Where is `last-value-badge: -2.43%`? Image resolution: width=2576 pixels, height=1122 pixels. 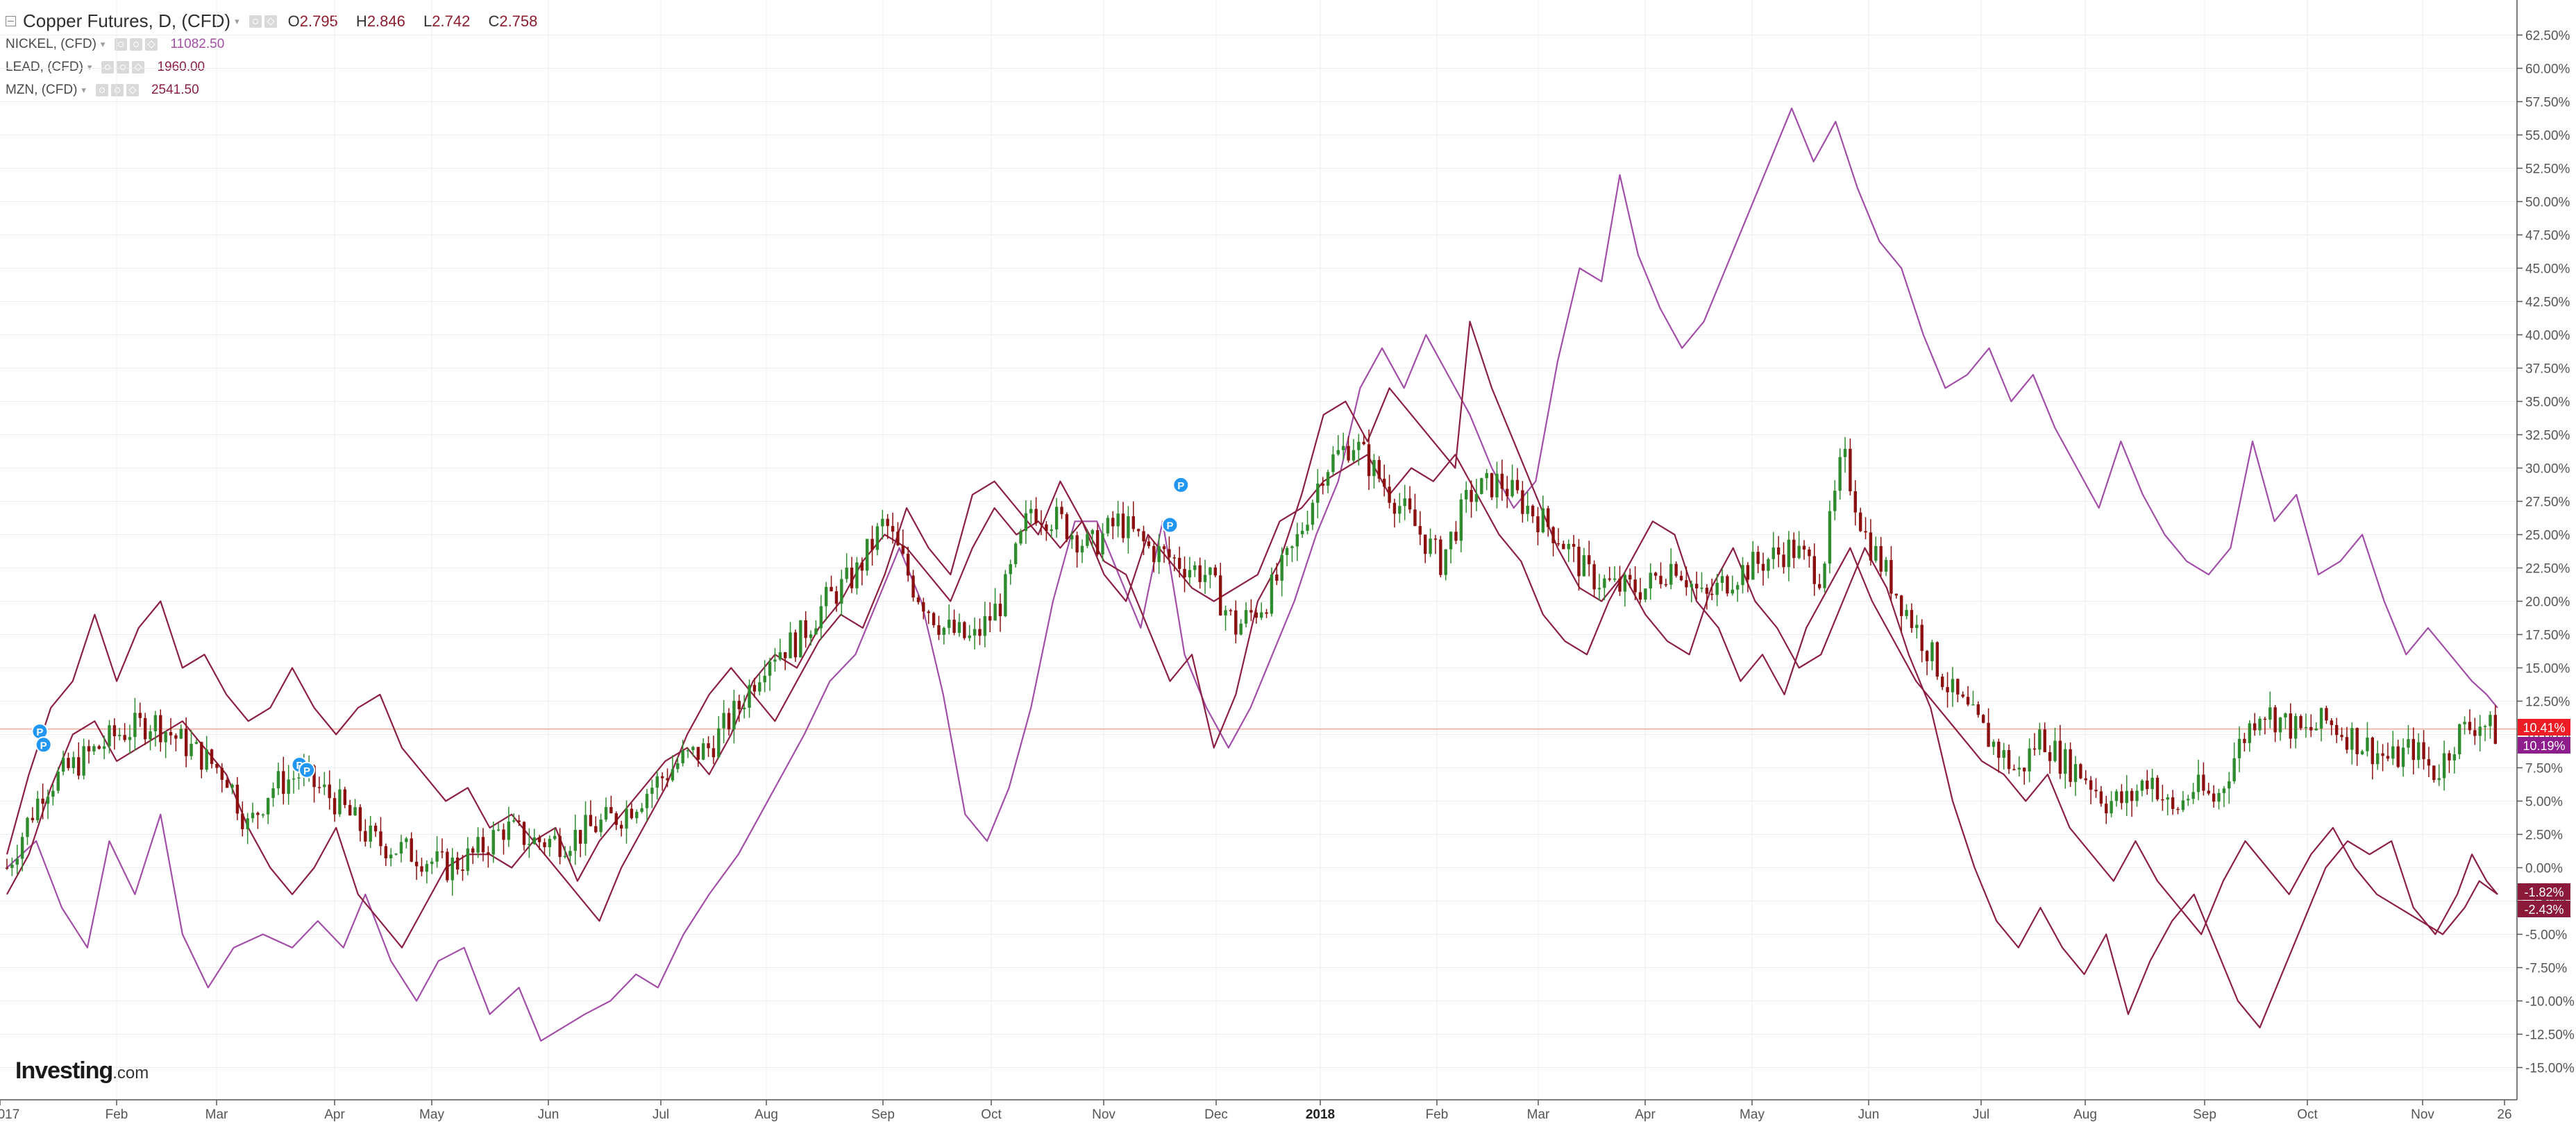
last-value-badge: -2.43% is located at coordinates (2544, 909).